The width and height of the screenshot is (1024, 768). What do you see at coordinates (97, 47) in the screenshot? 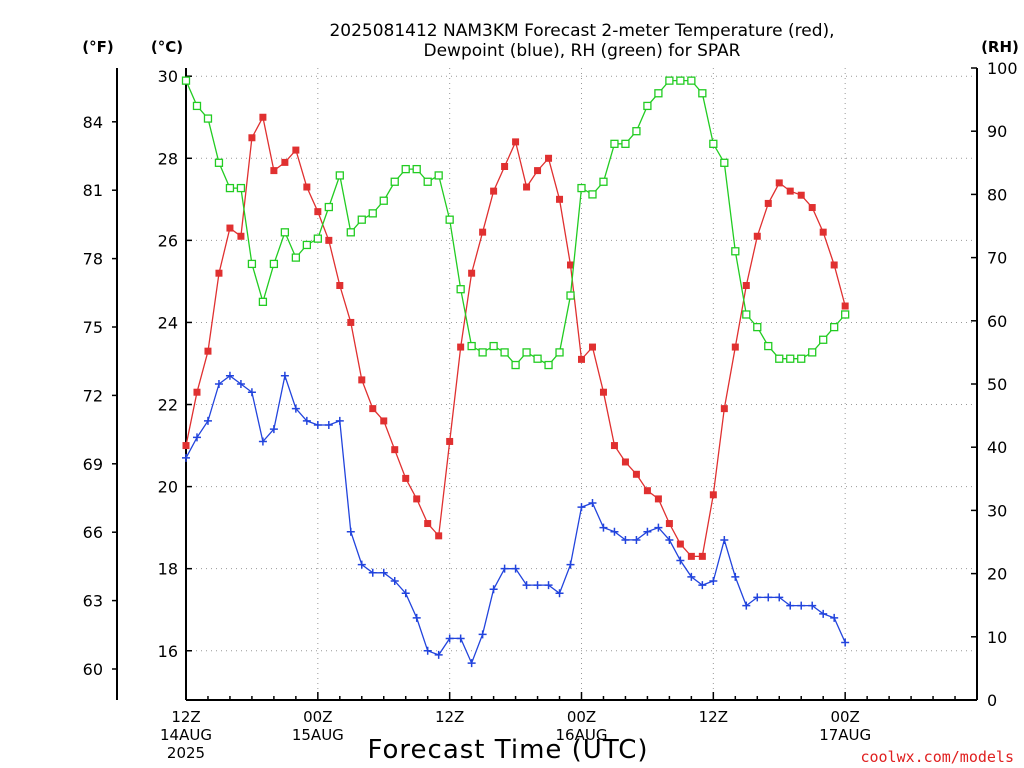
I see `fahrenheit-unit-label: (°F)` at bounding box center [97, 47].